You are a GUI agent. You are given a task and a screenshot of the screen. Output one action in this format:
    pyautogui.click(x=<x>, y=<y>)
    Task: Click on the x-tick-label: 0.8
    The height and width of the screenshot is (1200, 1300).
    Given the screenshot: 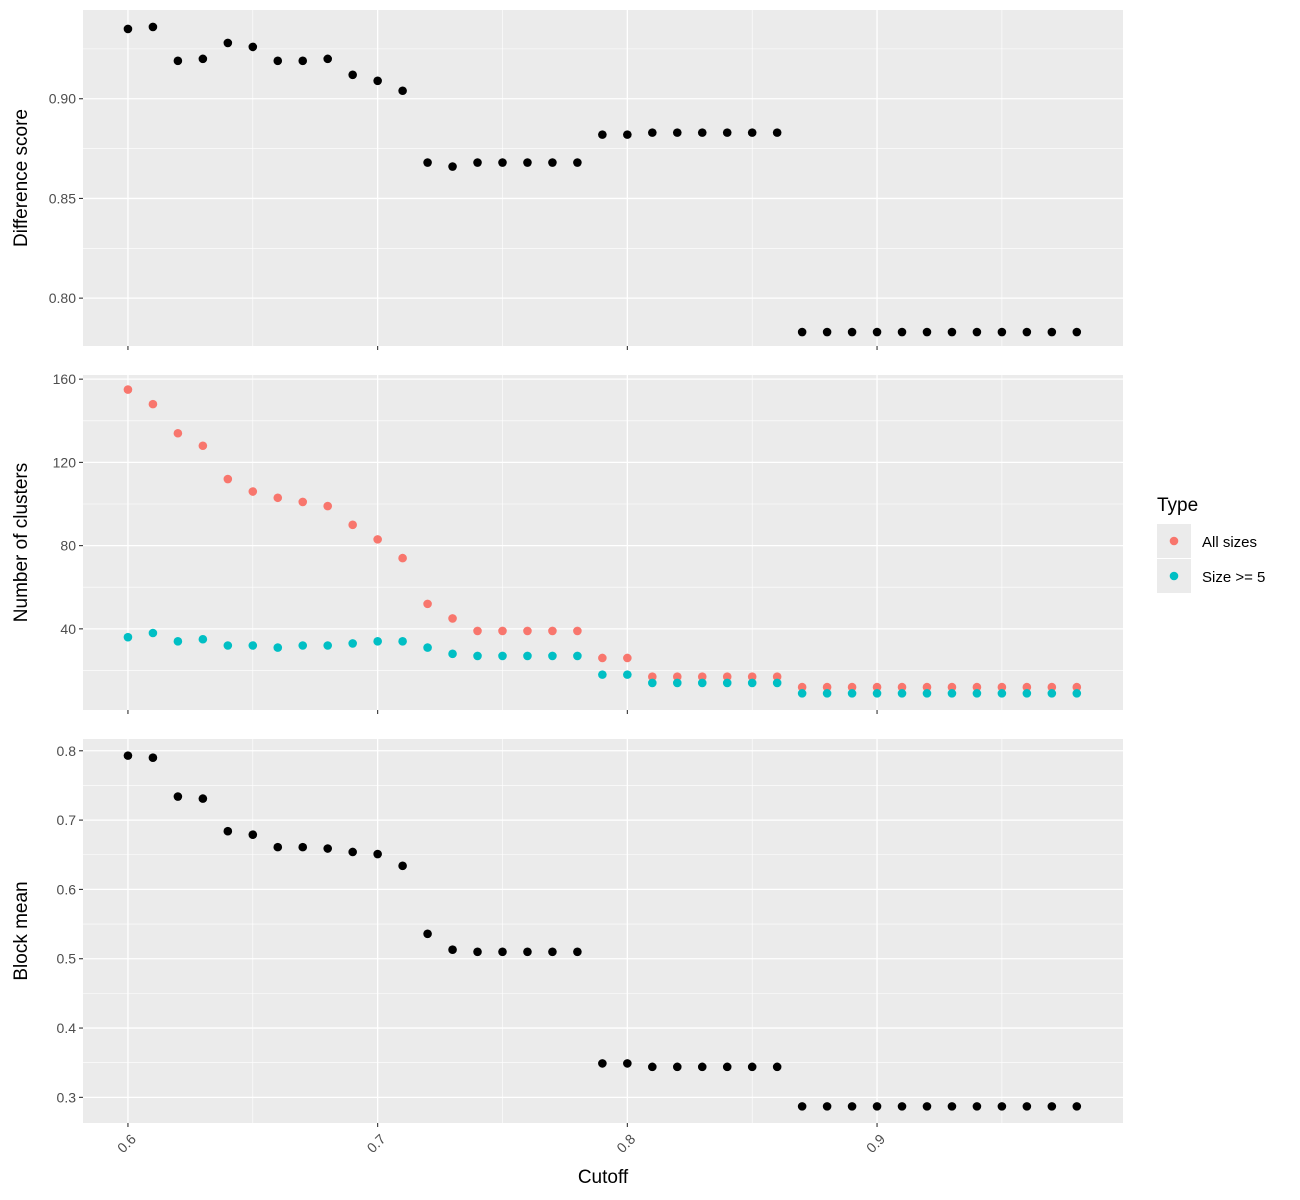 What is the action you would take?
    pyautogui.click(x=625, y=1143)
    